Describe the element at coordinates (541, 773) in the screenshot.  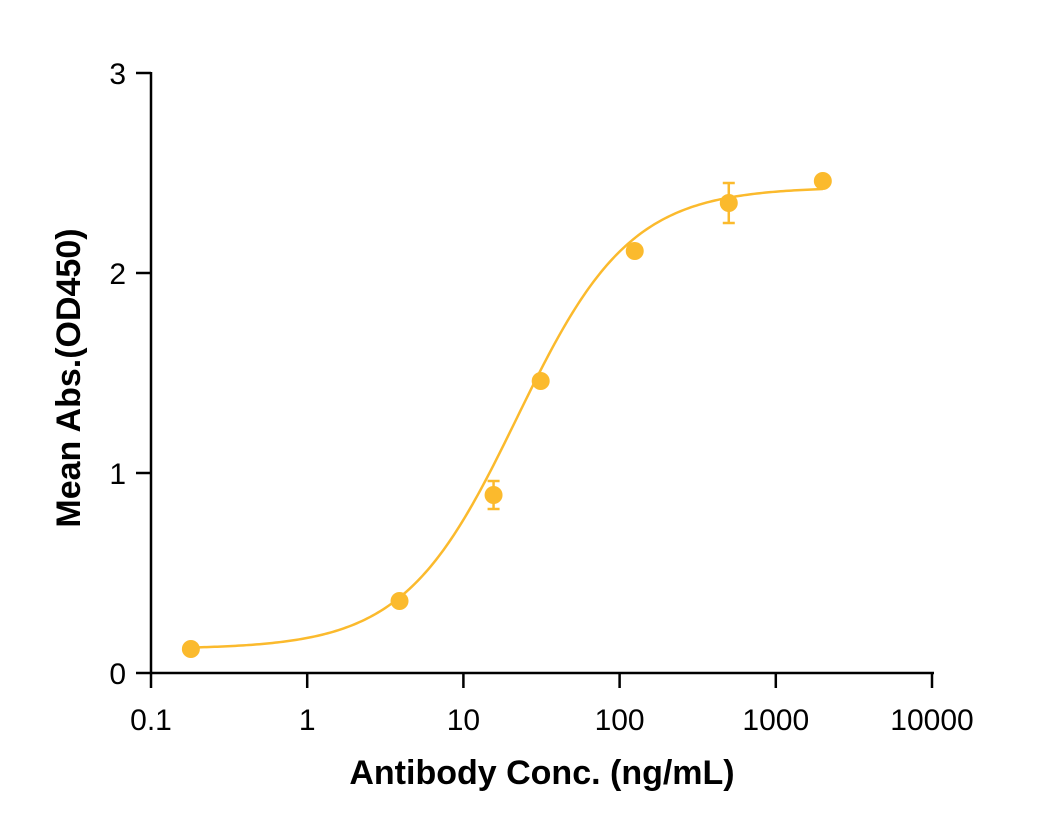
I see `x-axis-title: Antibody Conc. (ng/mL)` at that location.